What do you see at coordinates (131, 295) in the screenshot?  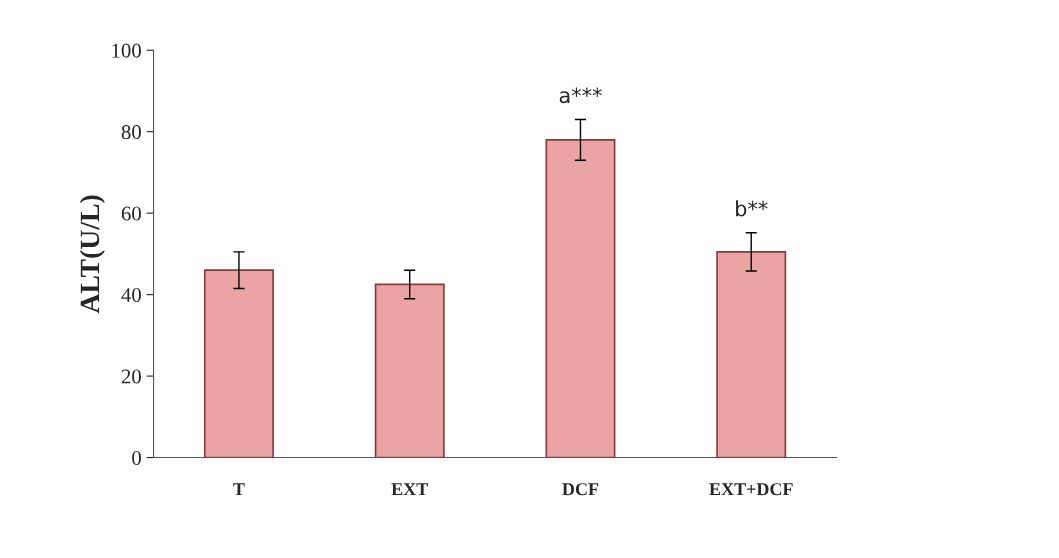 I see `y-tick-label: 40` at bounding box center [131, 295].